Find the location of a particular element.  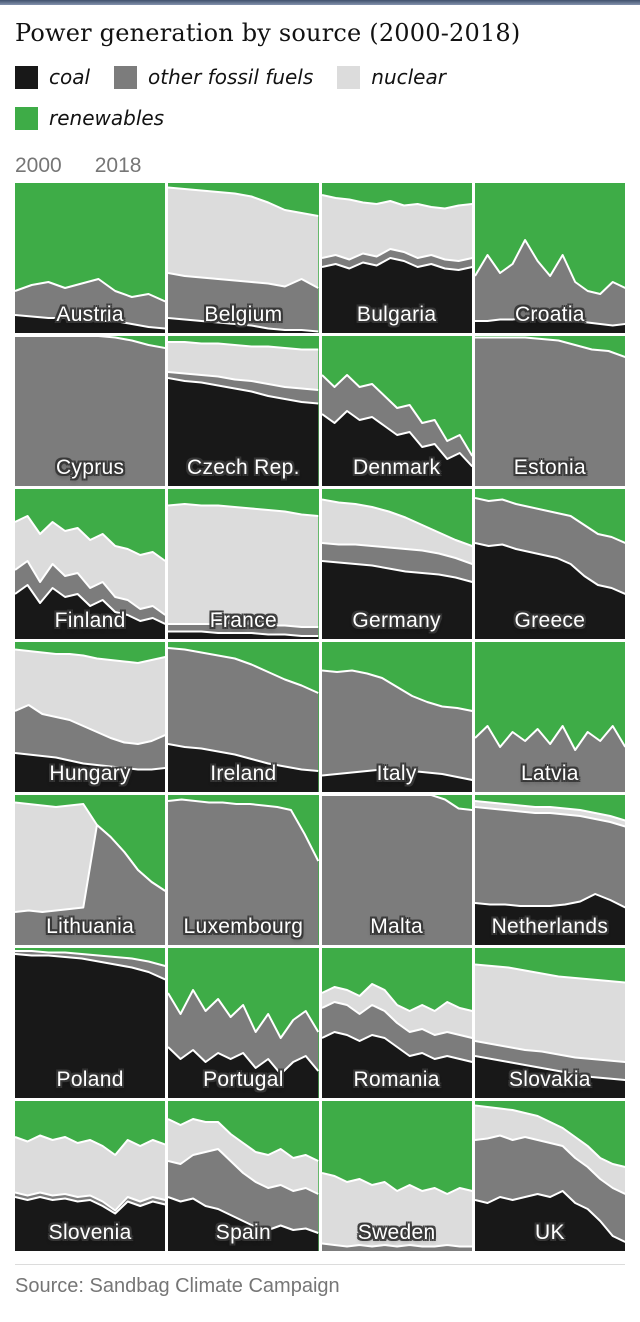

legend-row-2: renewables is located at coordinates (320, 118).